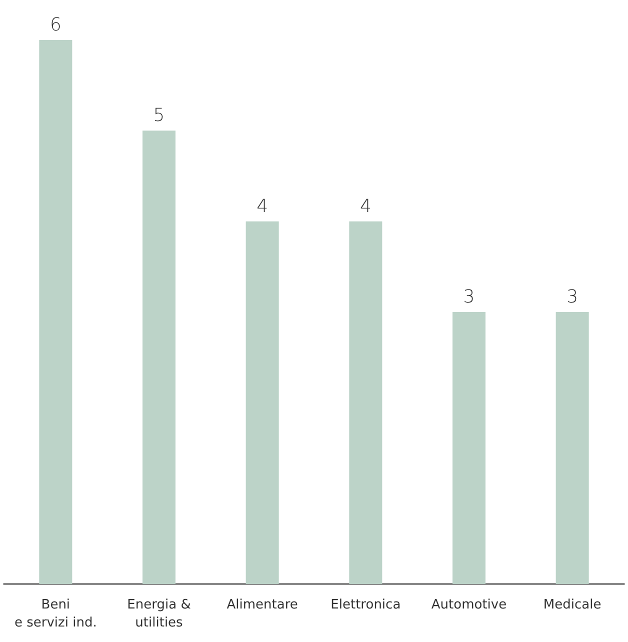  I want to click on x-tick-label: Energia & utilities, so click(159, 614).